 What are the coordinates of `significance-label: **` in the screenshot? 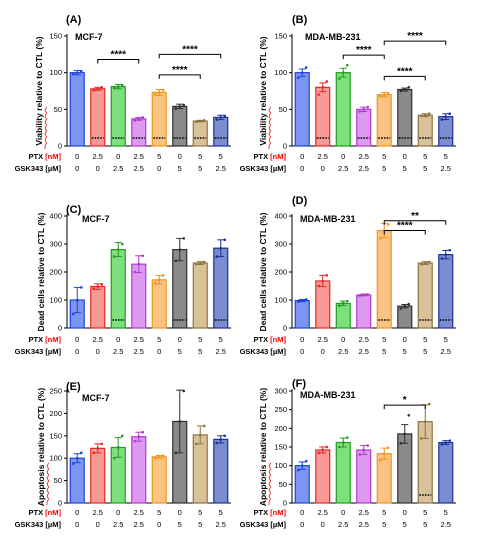 It's located at (415, 216).